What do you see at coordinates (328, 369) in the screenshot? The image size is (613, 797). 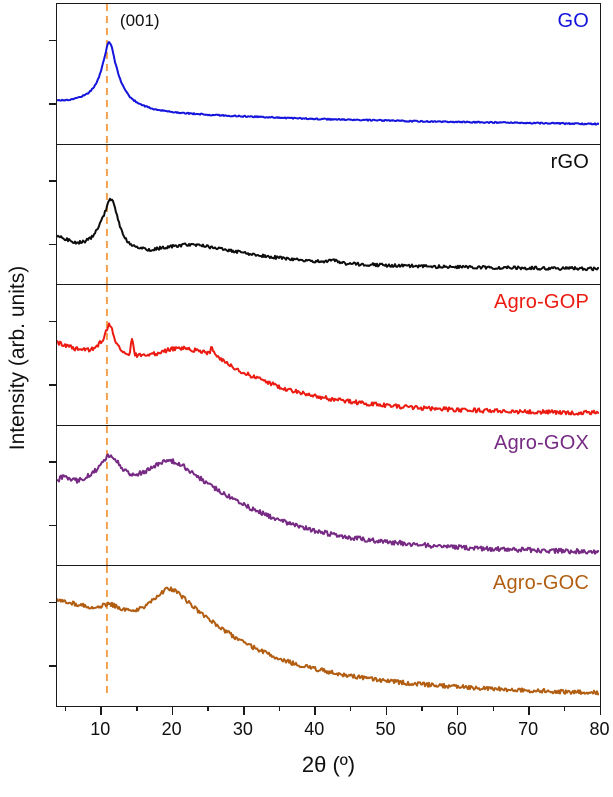 I see `series-curve-Agro-GOP` at bounding box center [328, 369].